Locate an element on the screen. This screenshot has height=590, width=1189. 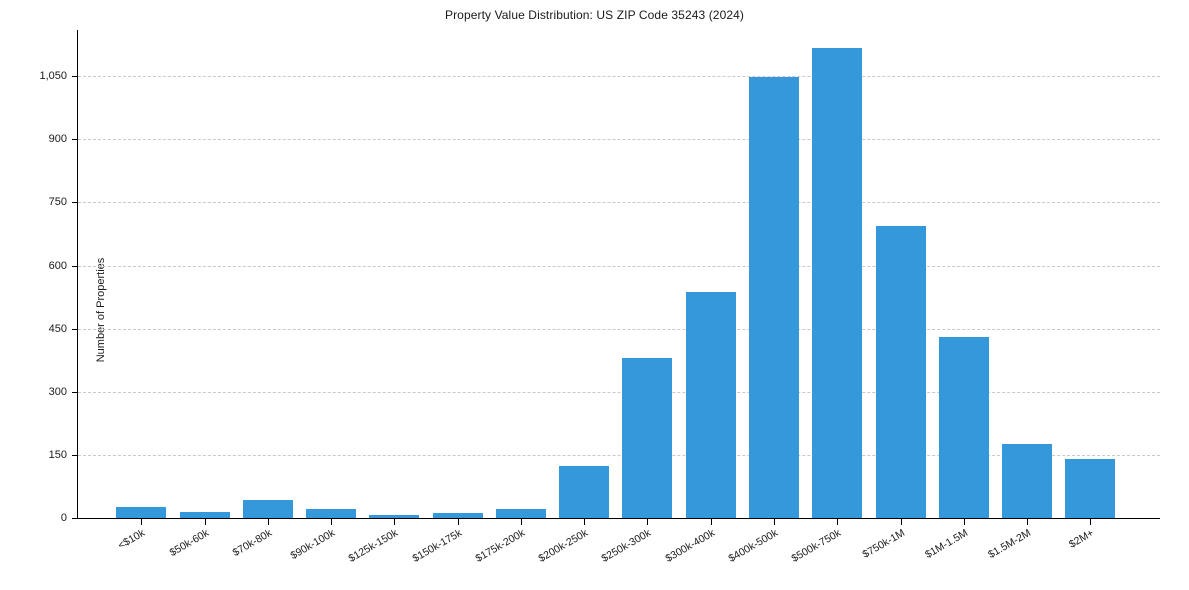
y-tick-label: 0 is located at coordinates (63, 518).